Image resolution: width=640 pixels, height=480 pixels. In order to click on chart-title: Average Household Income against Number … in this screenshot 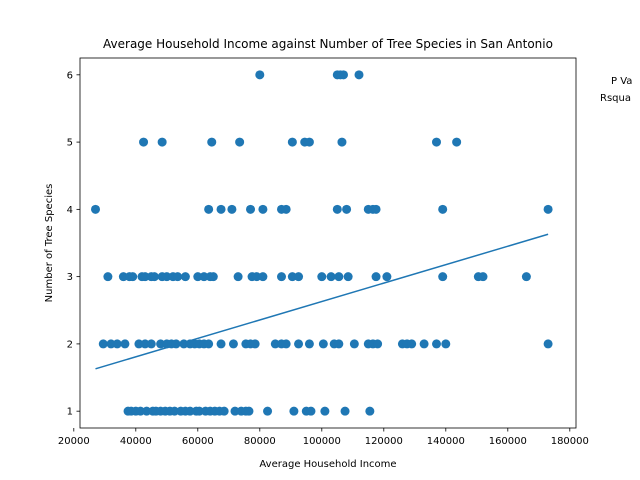, I will do `click(328, 44)`.